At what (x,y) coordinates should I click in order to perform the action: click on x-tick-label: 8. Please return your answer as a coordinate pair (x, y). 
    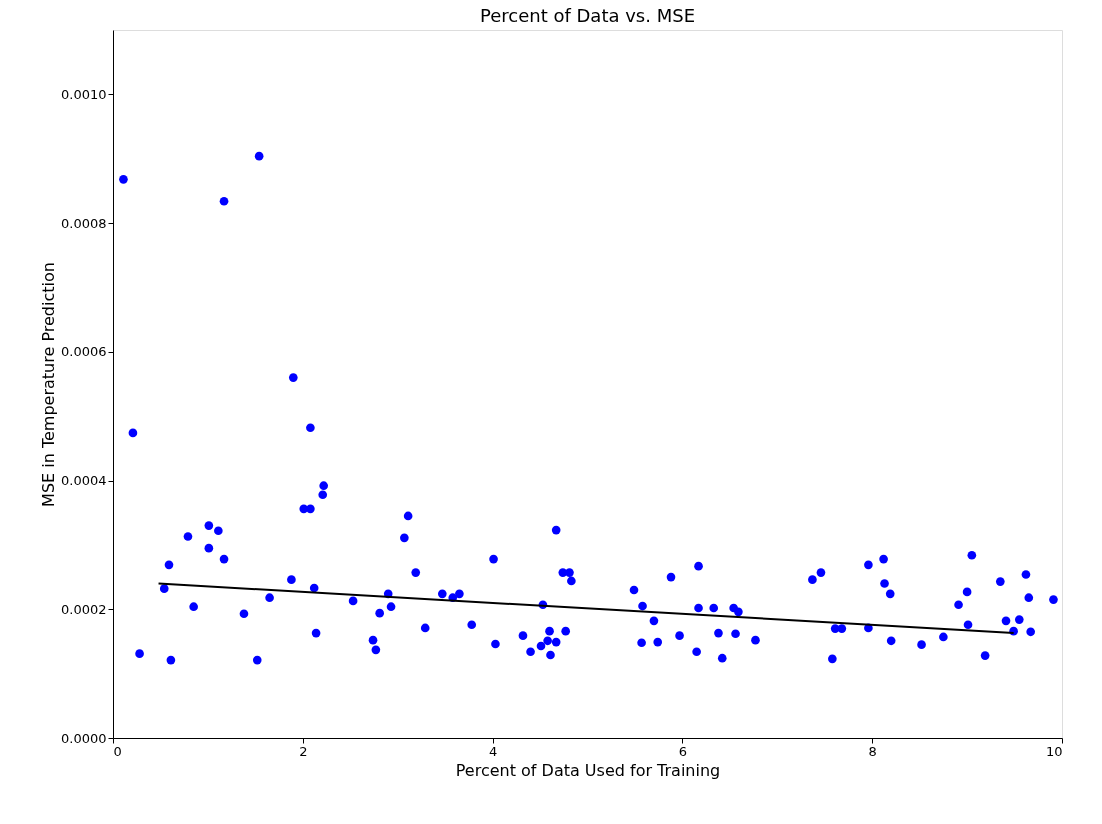
    Looking at the image, I should click on (872, 751).